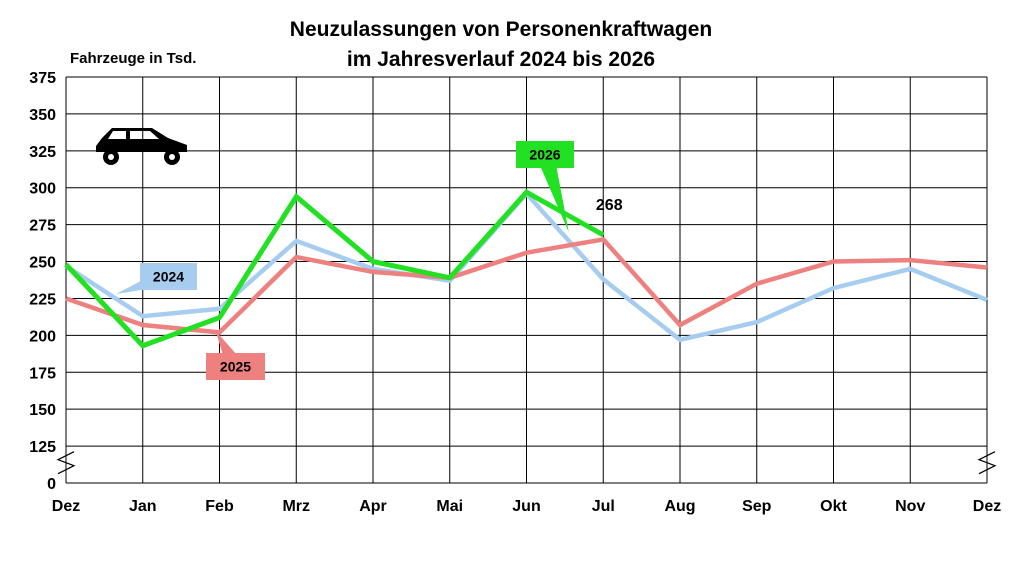 The height and width of the screenshot is (576, 1012). What do you see at coordinates (833, 506) in the screenshot?
I see `x-tick-label: Okt` at bounding box center [833, 506].